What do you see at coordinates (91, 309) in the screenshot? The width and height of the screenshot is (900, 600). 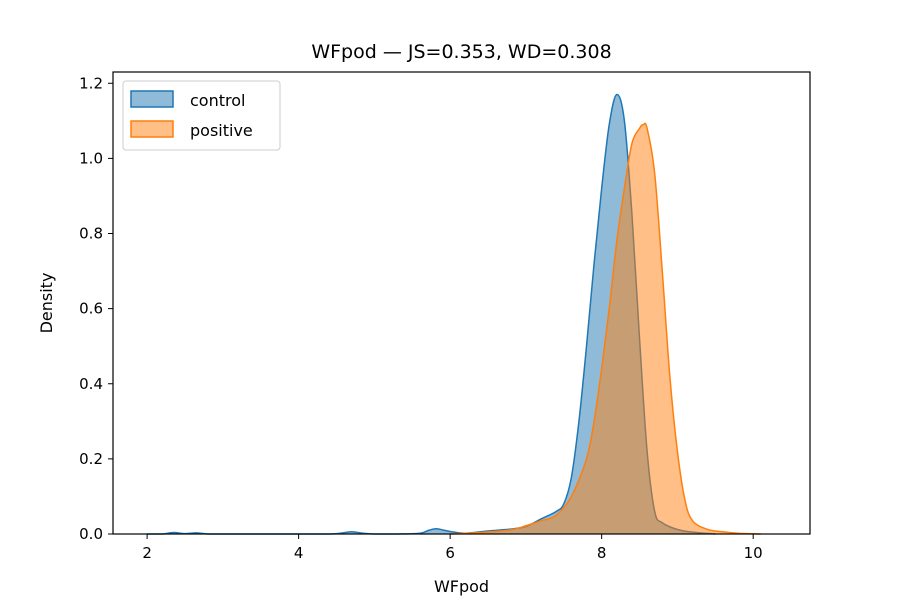 I see `y-tick-label: 0.6` at bounding box center [91, 309].